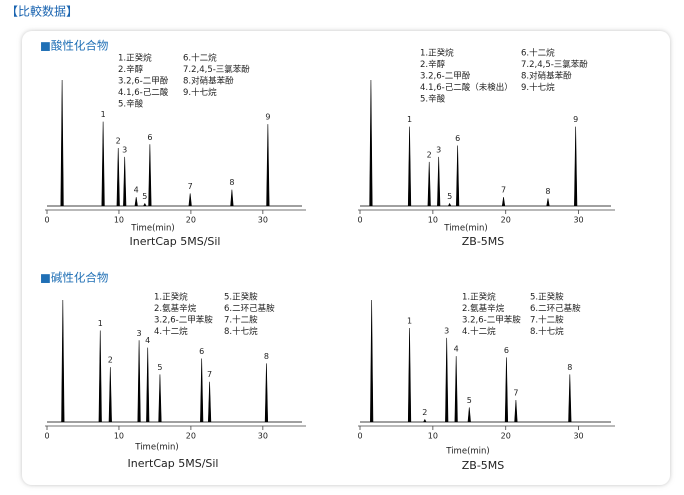  Describe the element at coordinates (42, 11) in the screenshot. I see `header: 【比較数据】` at that location.